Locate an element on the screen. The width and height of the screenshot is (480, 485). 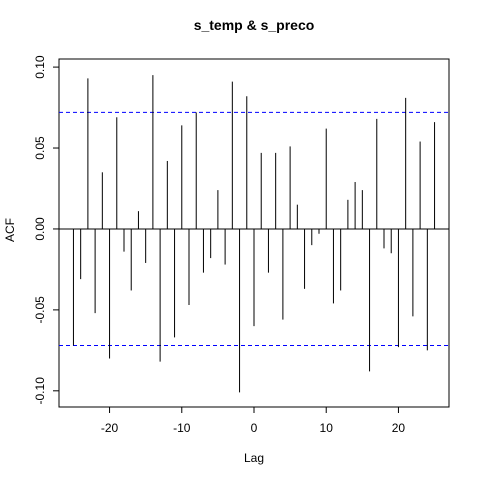
x-tick-label: 0 is located at coordinates (254, 428).